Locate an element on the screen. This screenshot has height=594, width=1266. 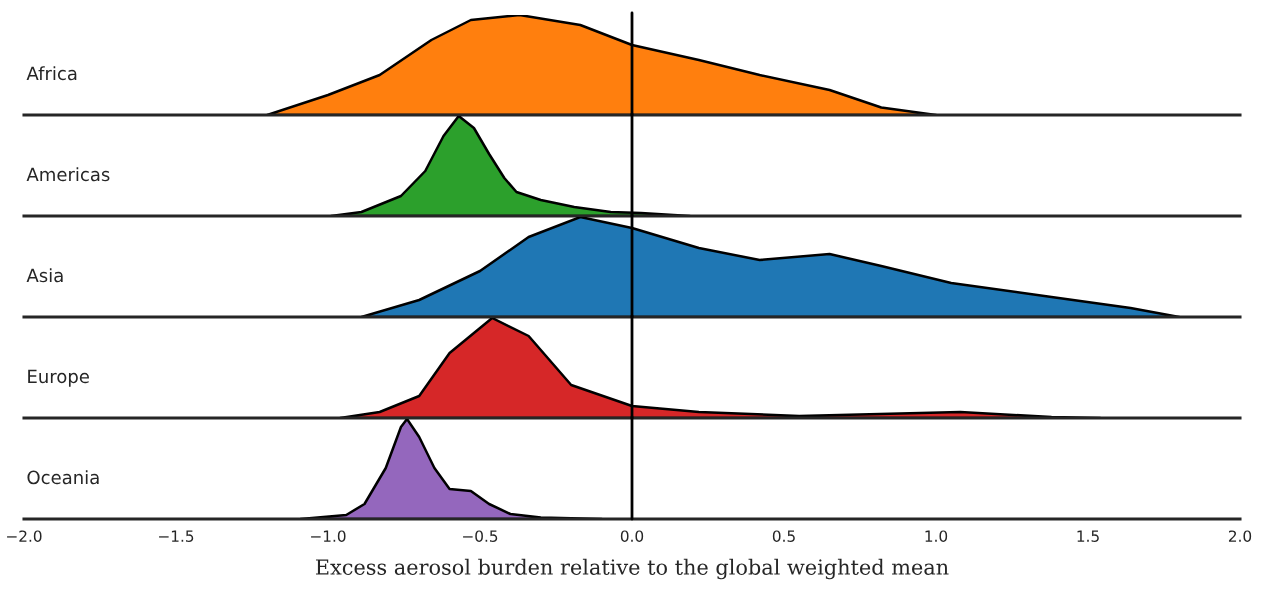
x-tick-label: −1.5 is located at coordinates (176, 536).